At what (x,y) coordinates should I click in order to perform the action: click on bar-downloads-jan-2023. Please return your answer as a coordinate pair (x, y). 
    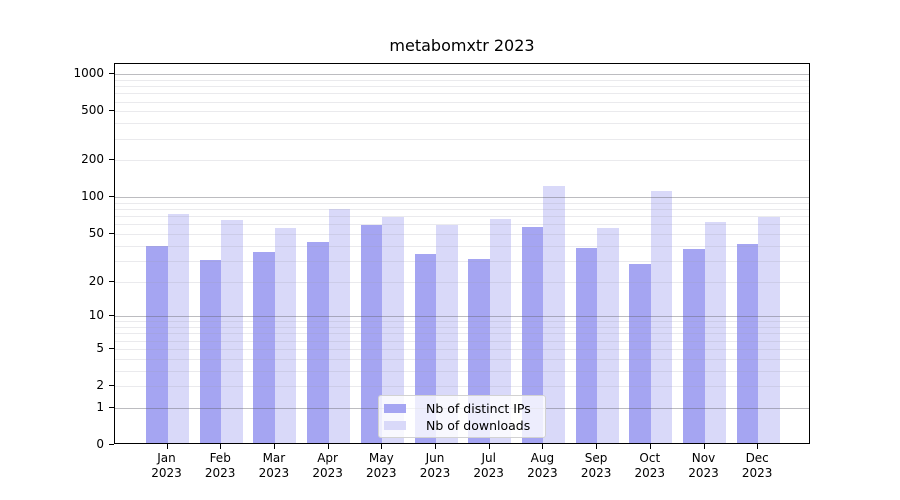
    Looking at the image, I should click on (178, 328).